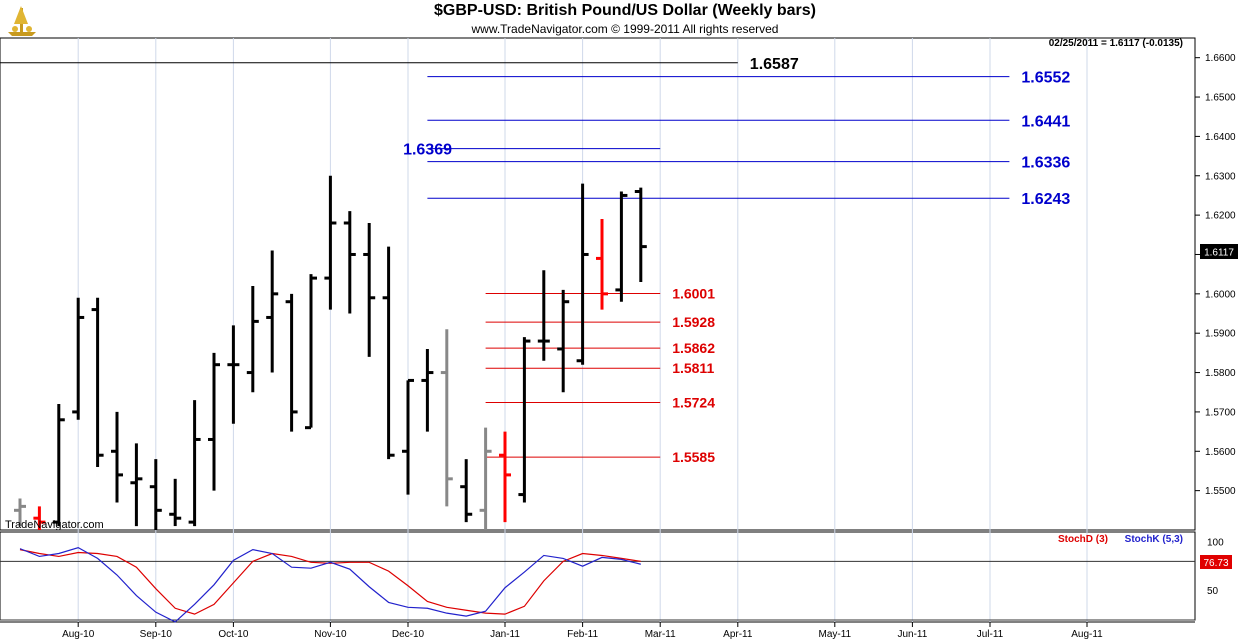 The width and height of the screenshot is (1250, 643). Describe the element at coordinates (1220, 412) in the screenshot. I see `y-tick-label: 1.5700` at that location.